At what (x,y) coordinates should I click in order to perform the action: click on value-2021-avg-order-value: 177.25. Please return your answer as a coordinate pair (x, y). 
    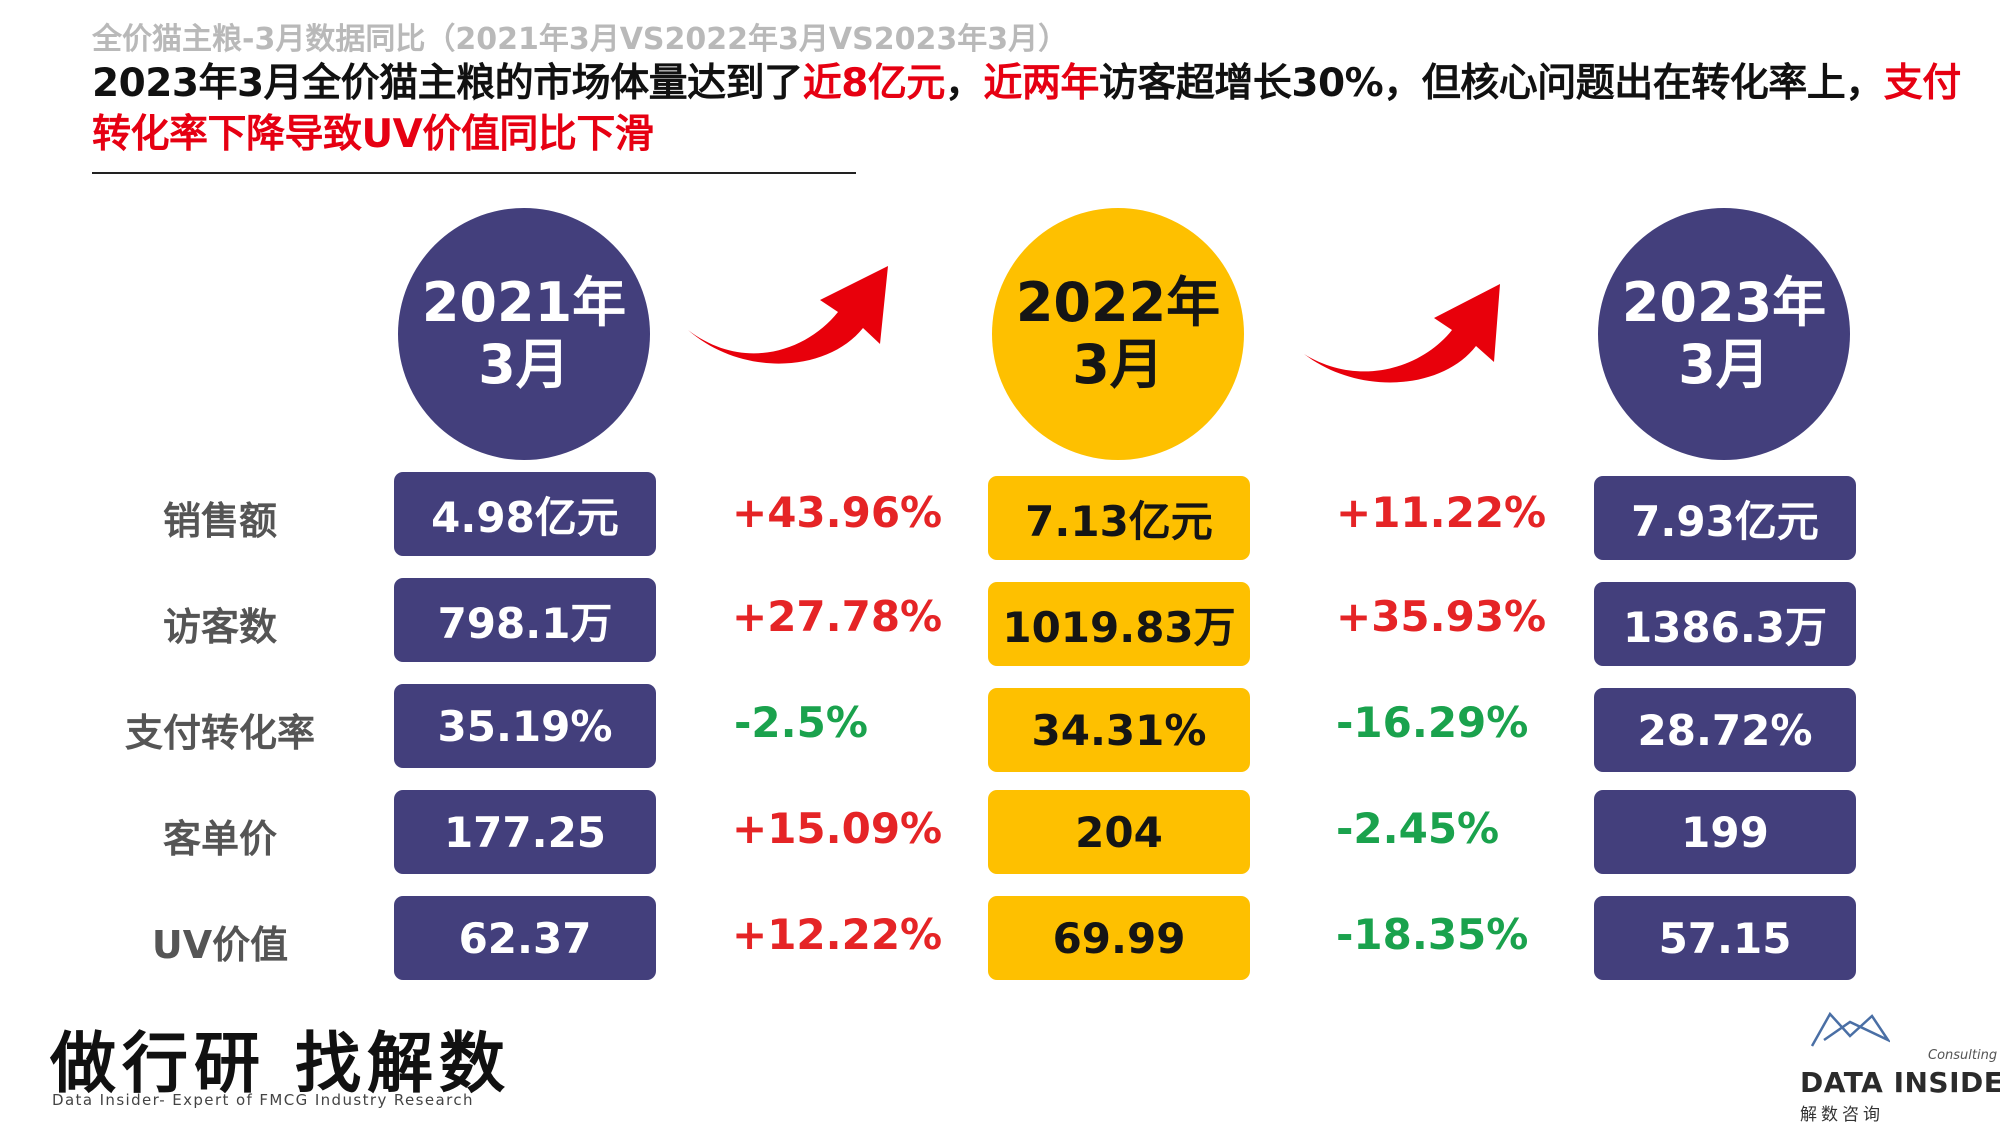
    Looking at the image, I should click on (525, 832).